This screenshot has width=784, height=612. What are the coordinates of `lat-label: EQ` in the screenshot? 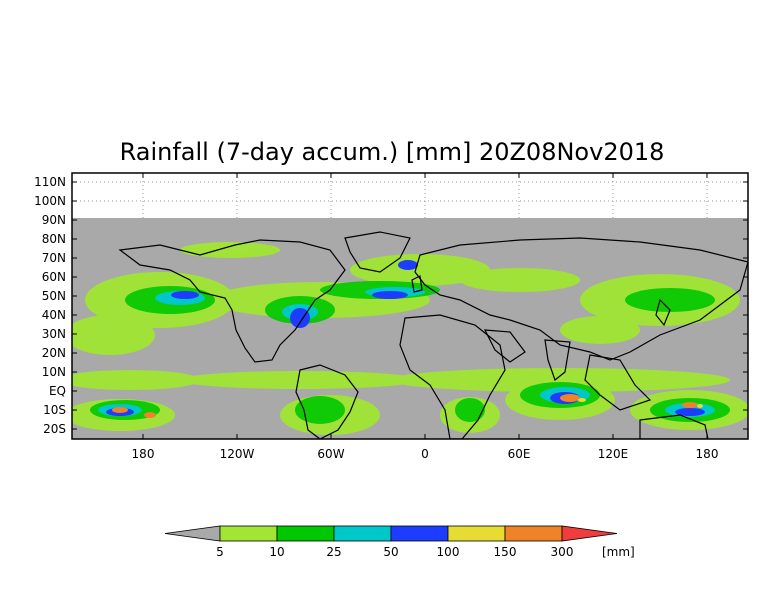 It's located at (57, 391).